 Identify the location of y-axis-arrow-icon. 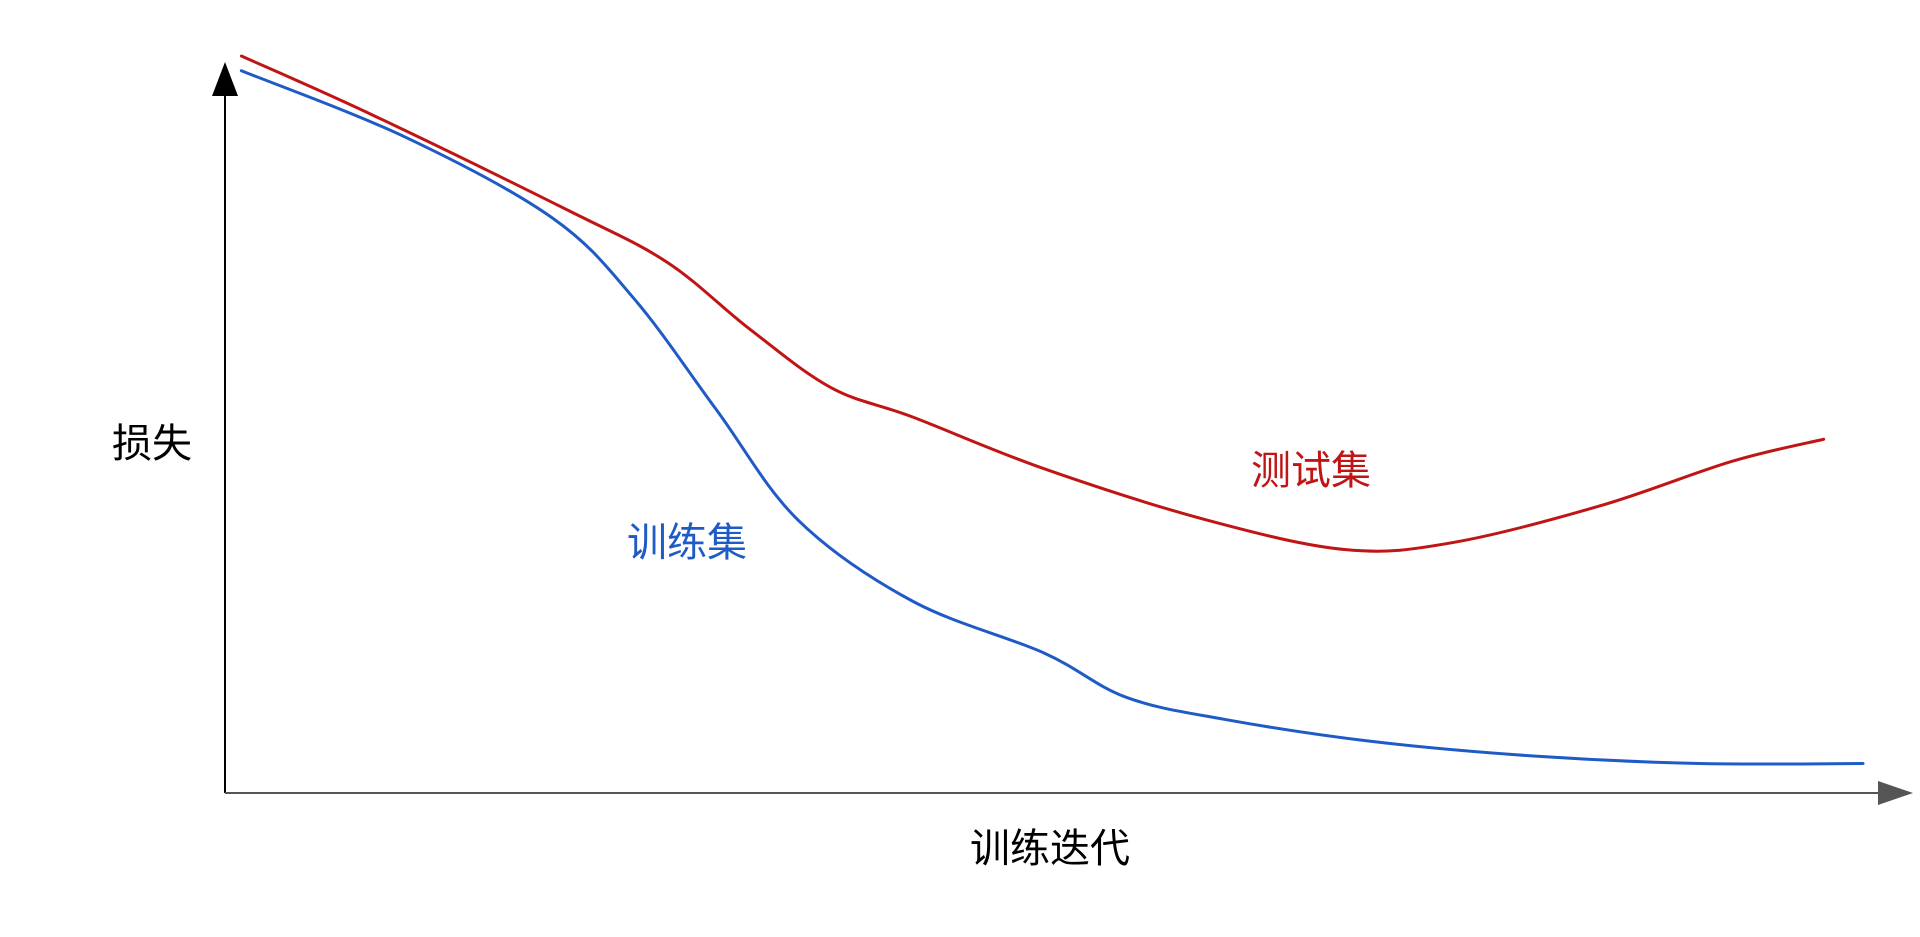
(225, 79).